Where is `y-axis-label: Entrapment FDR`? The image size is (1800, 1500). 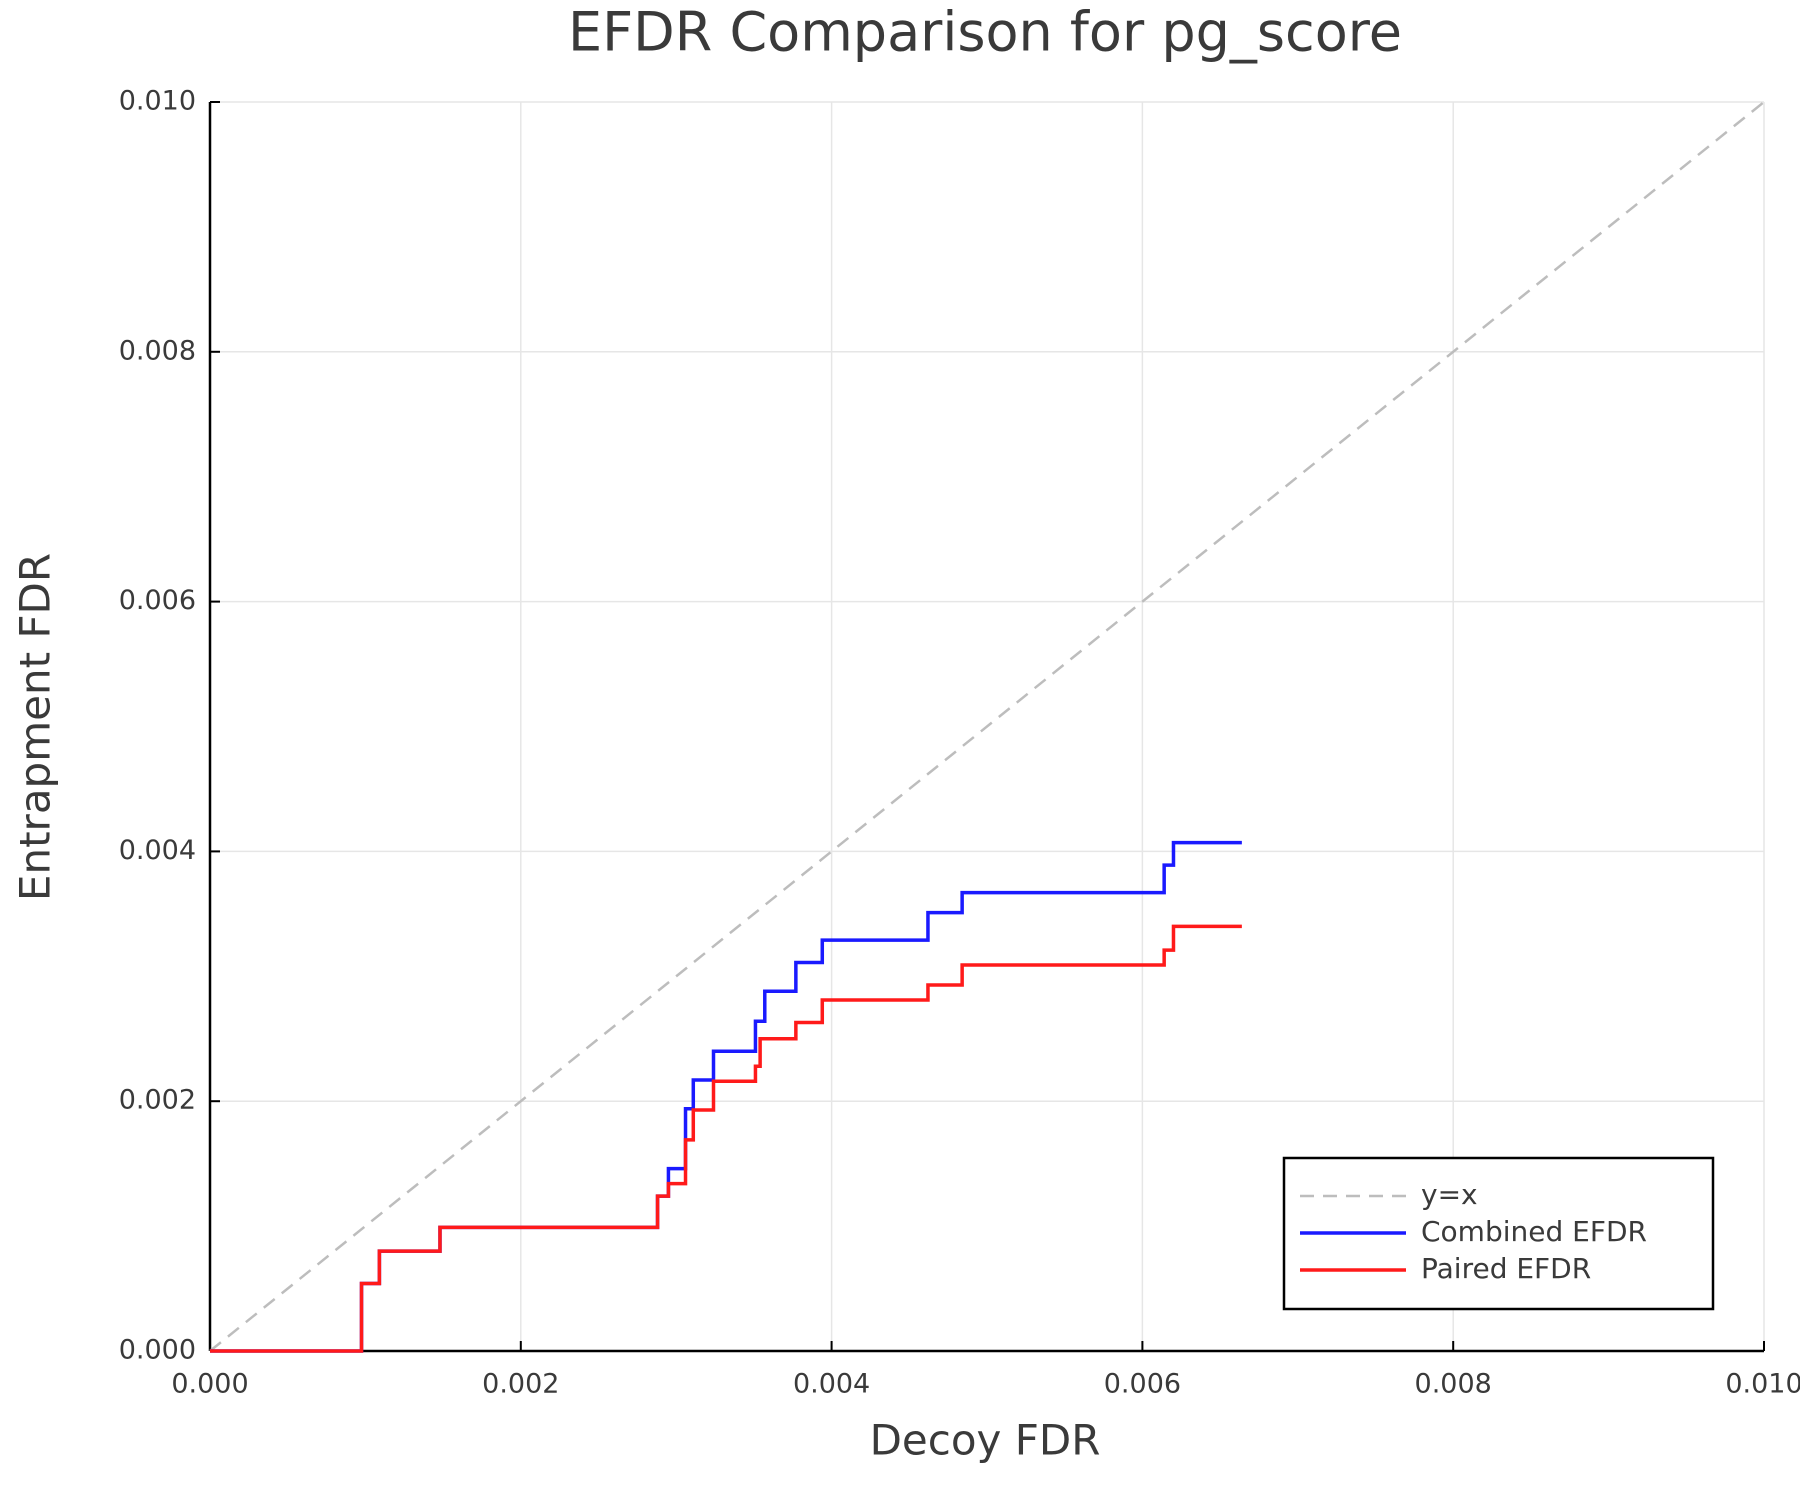
y-axis-label: Entrapment FDR is located at coordinates (35, 727).